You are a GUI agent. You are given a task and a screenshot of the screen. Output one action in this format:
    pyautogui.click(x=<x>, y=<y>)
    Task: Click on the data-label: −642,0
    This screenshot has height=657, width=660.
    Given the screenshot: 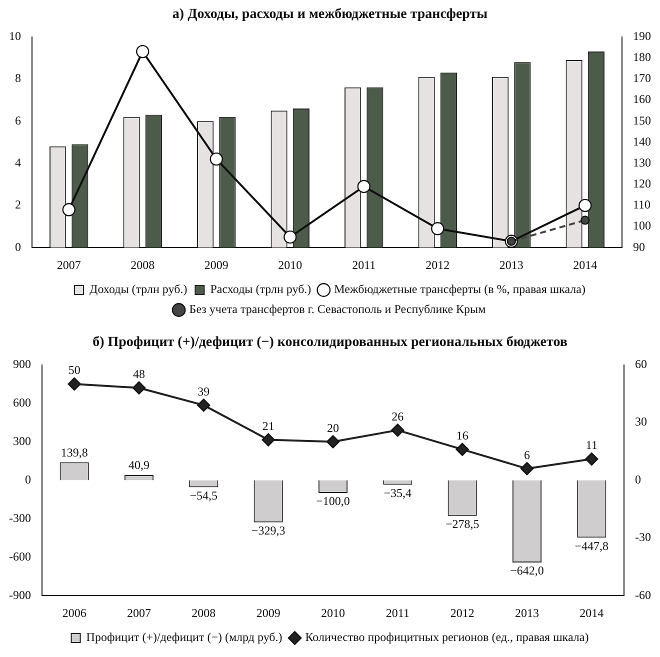 What is the action you would take?
    pyautogui.click(x=527, y=571)
    